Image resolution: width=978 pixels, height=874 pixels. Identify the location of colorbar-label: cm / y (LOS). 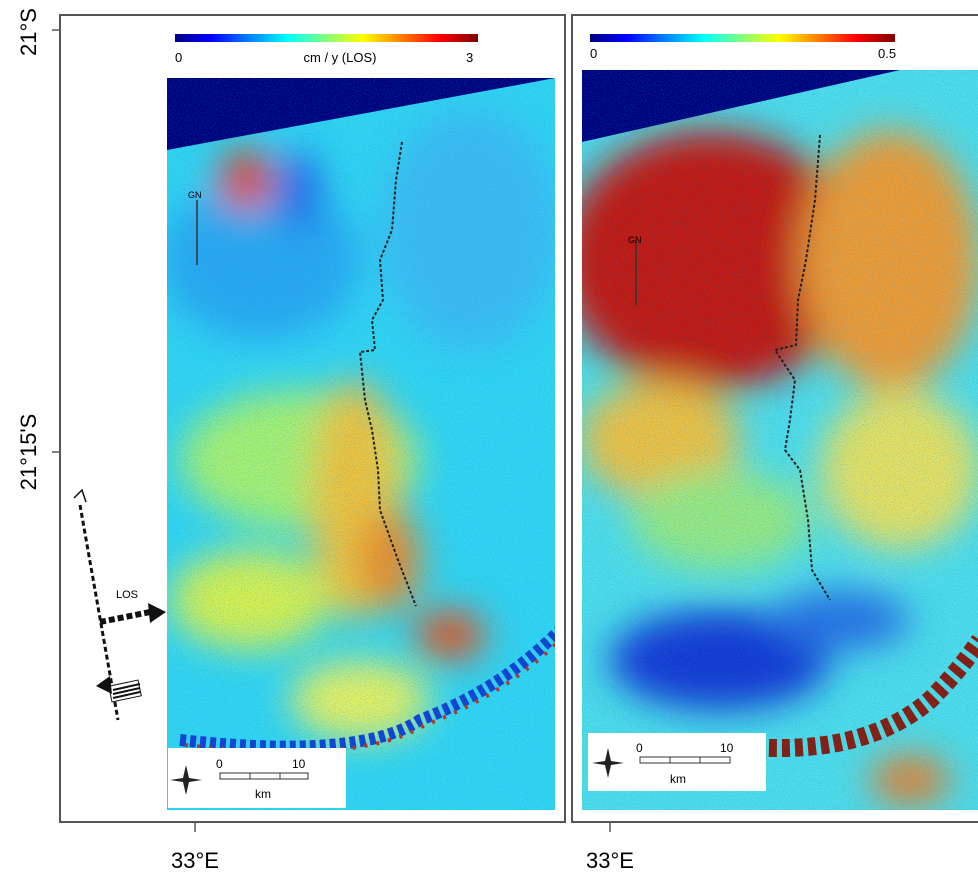
(340, 57).